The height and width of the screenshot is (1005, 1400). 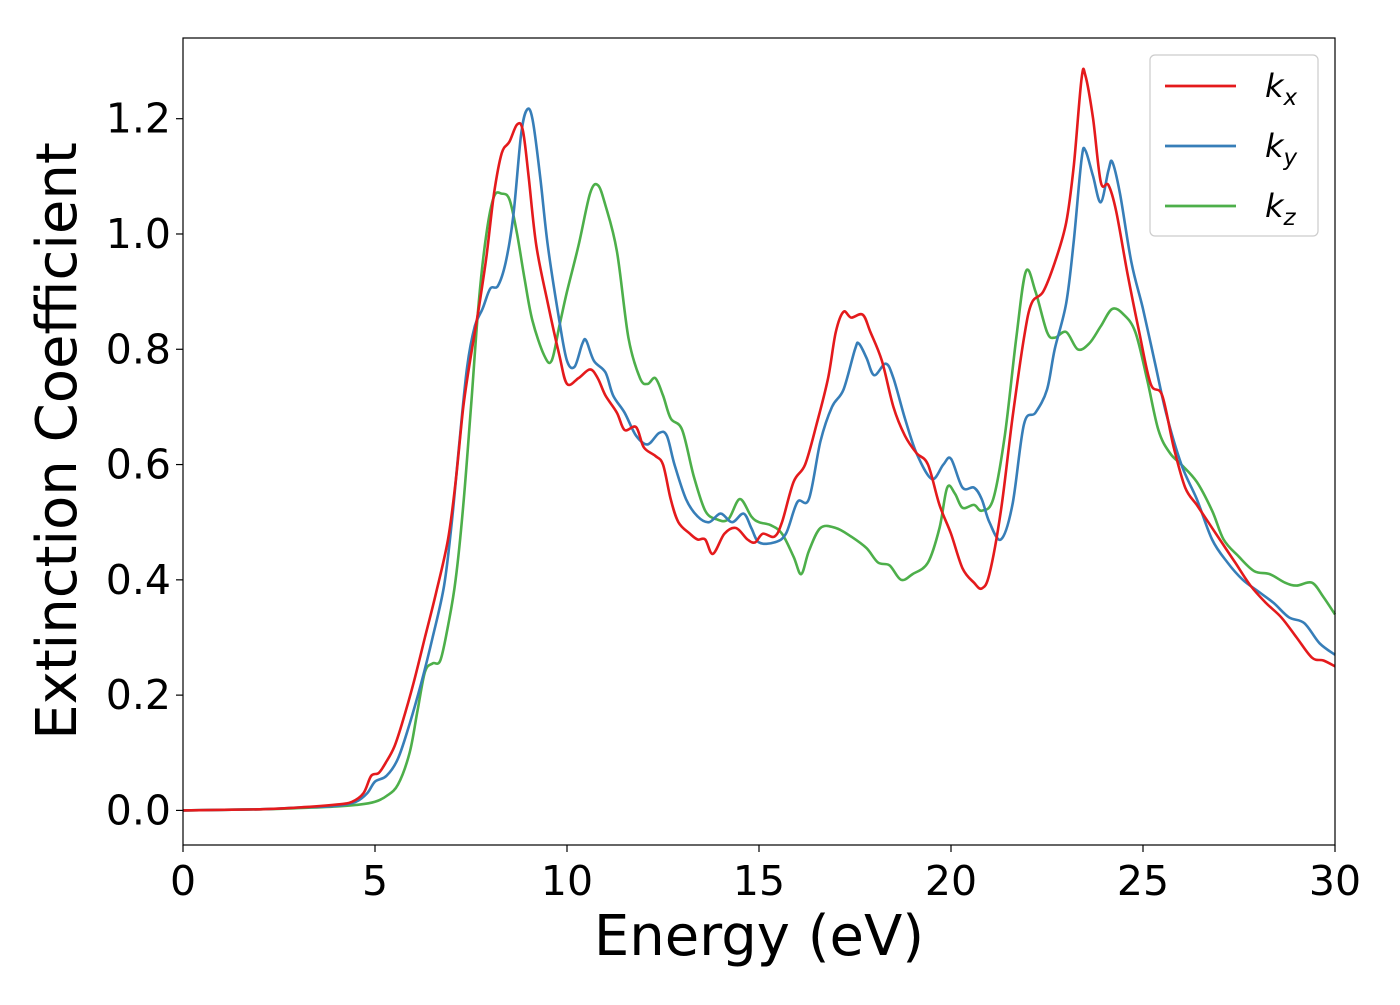 I want to click on y-tick-label: 1.0, so click(x=138, y=234).